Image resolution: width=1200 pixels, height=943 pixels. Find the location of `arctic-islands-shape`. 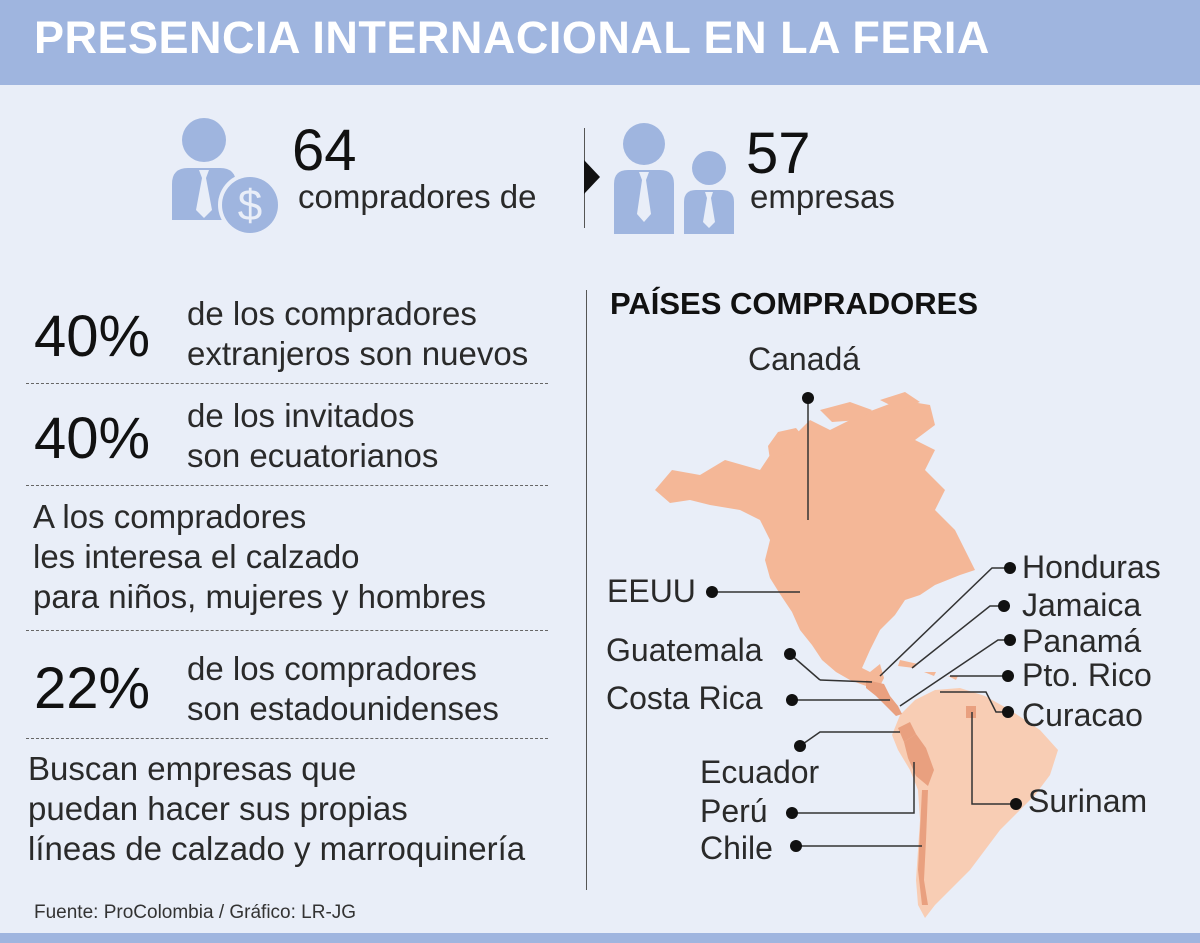

arctic-islands-shape is located at coordinates (844, 426).